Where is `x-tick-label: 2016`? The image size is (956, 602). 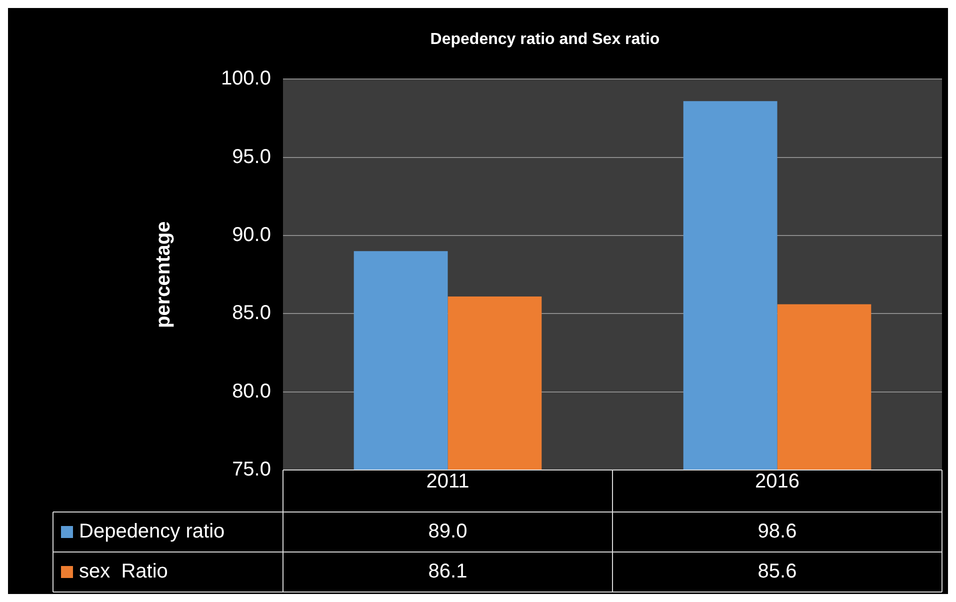 x-tick-label: 2016 is located at coordinates (777, 481).